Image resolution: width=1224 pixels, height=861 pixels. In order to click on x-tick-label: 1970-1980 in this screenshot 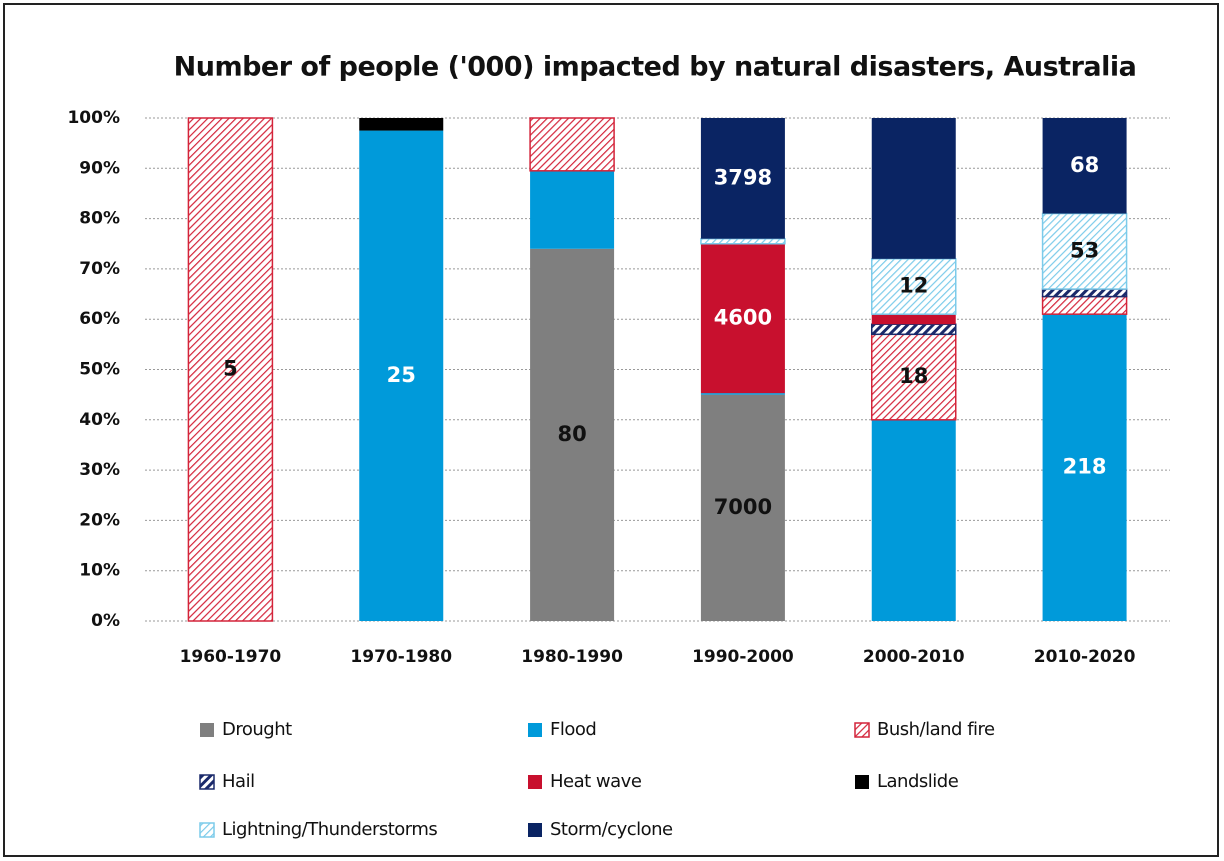, I will do `click(401, 657)`.